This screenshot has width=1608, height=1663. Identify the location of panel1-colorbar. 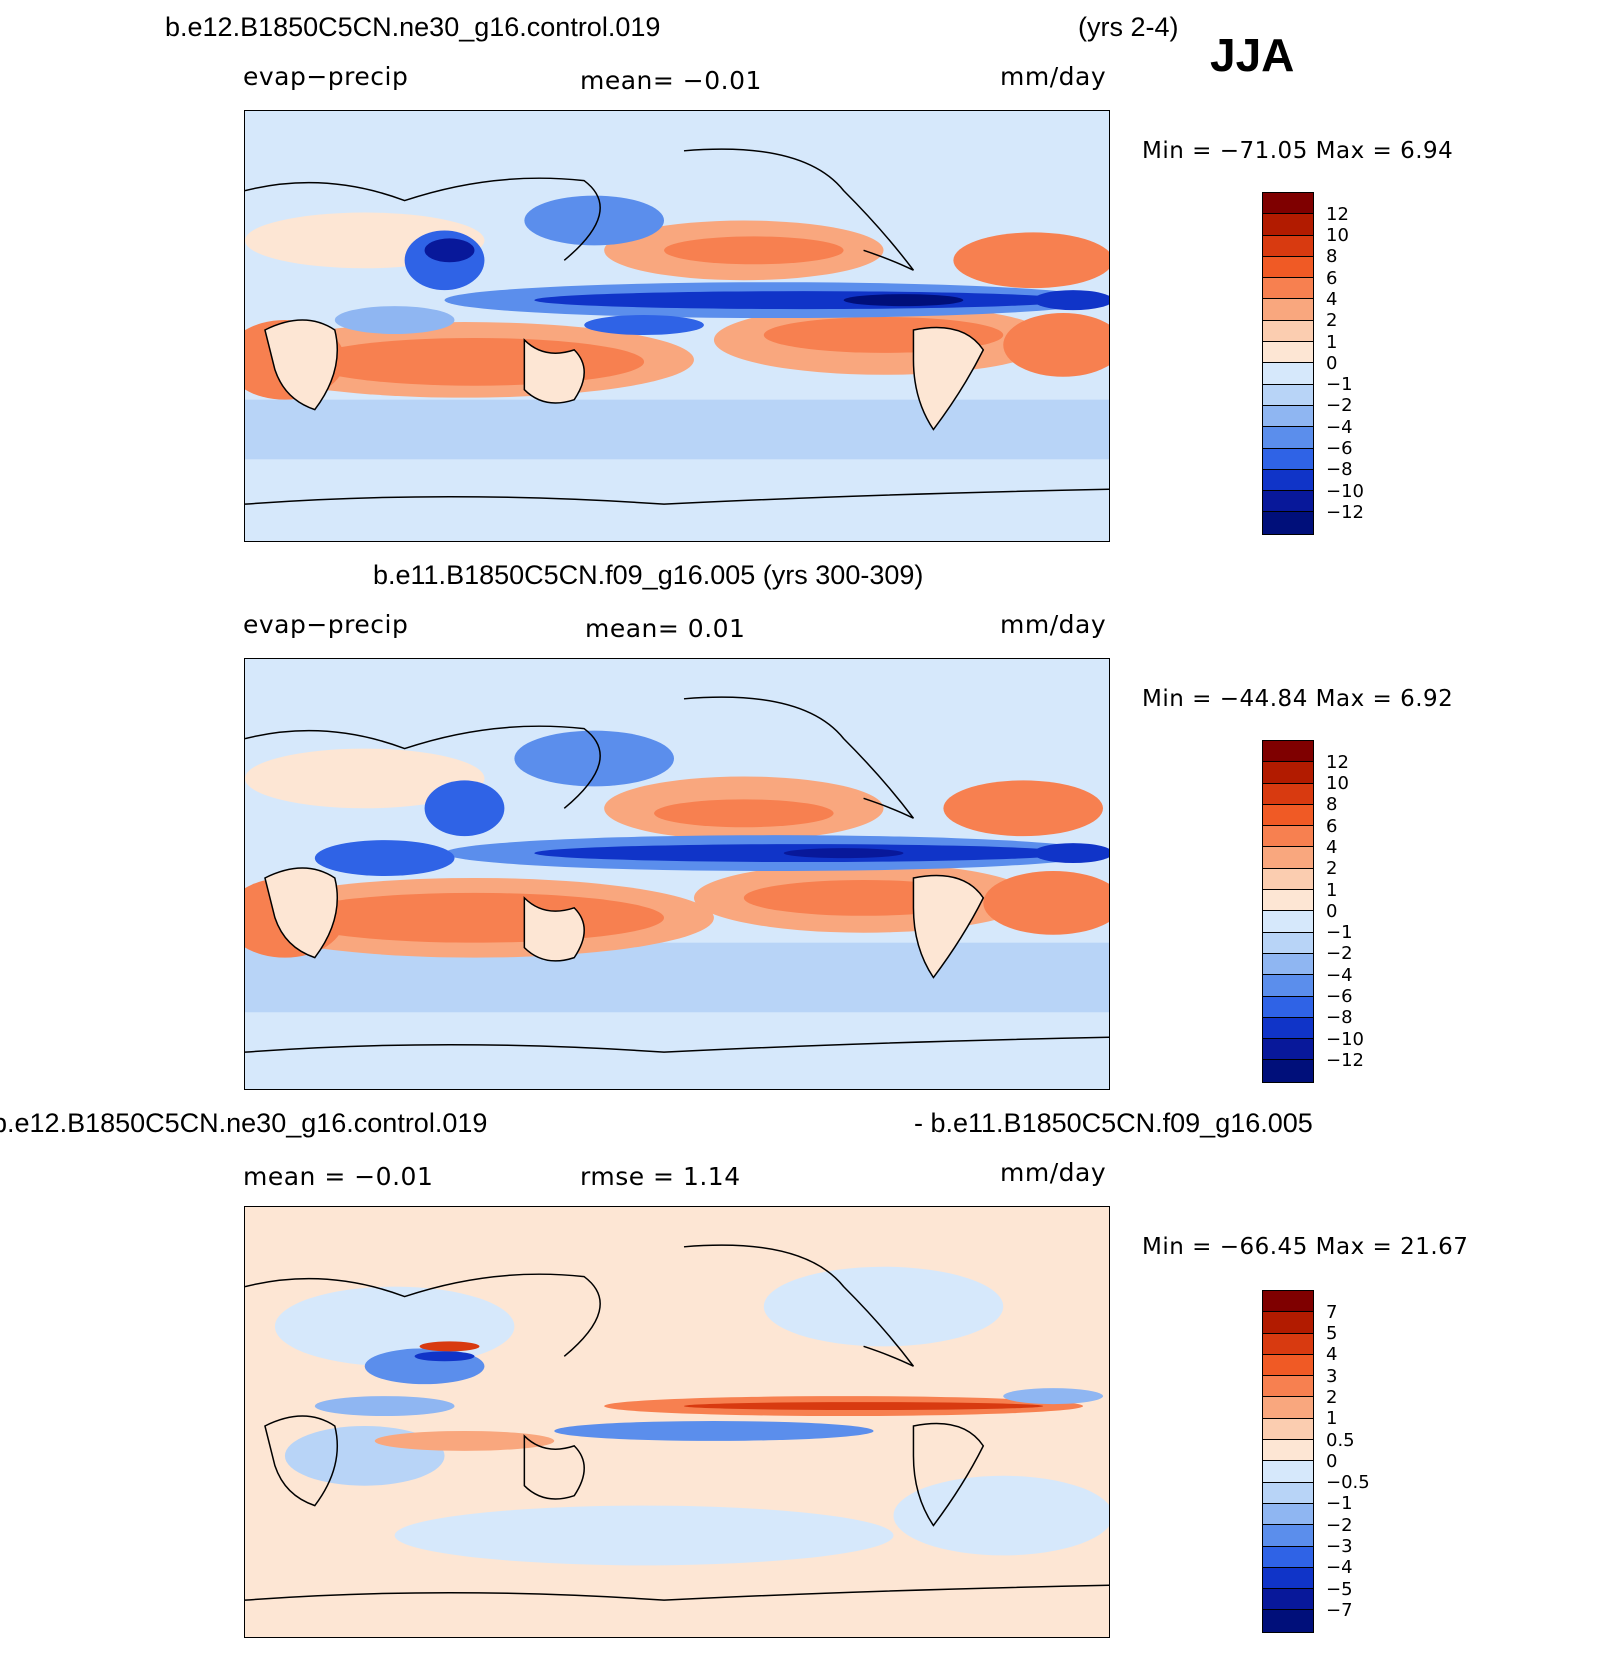
(1288, 363).